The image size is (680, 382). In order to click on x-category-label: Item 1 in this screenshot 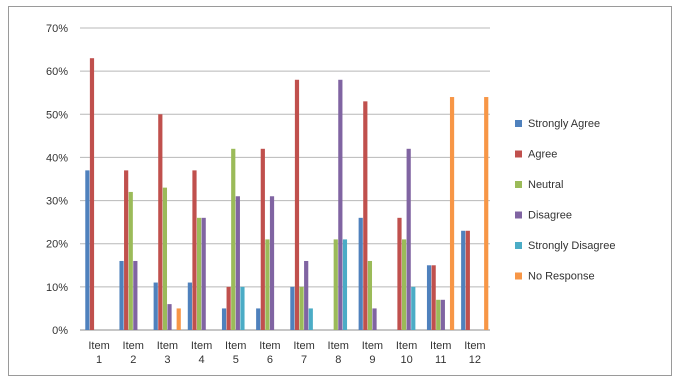, I will do `click(98, 353)`.